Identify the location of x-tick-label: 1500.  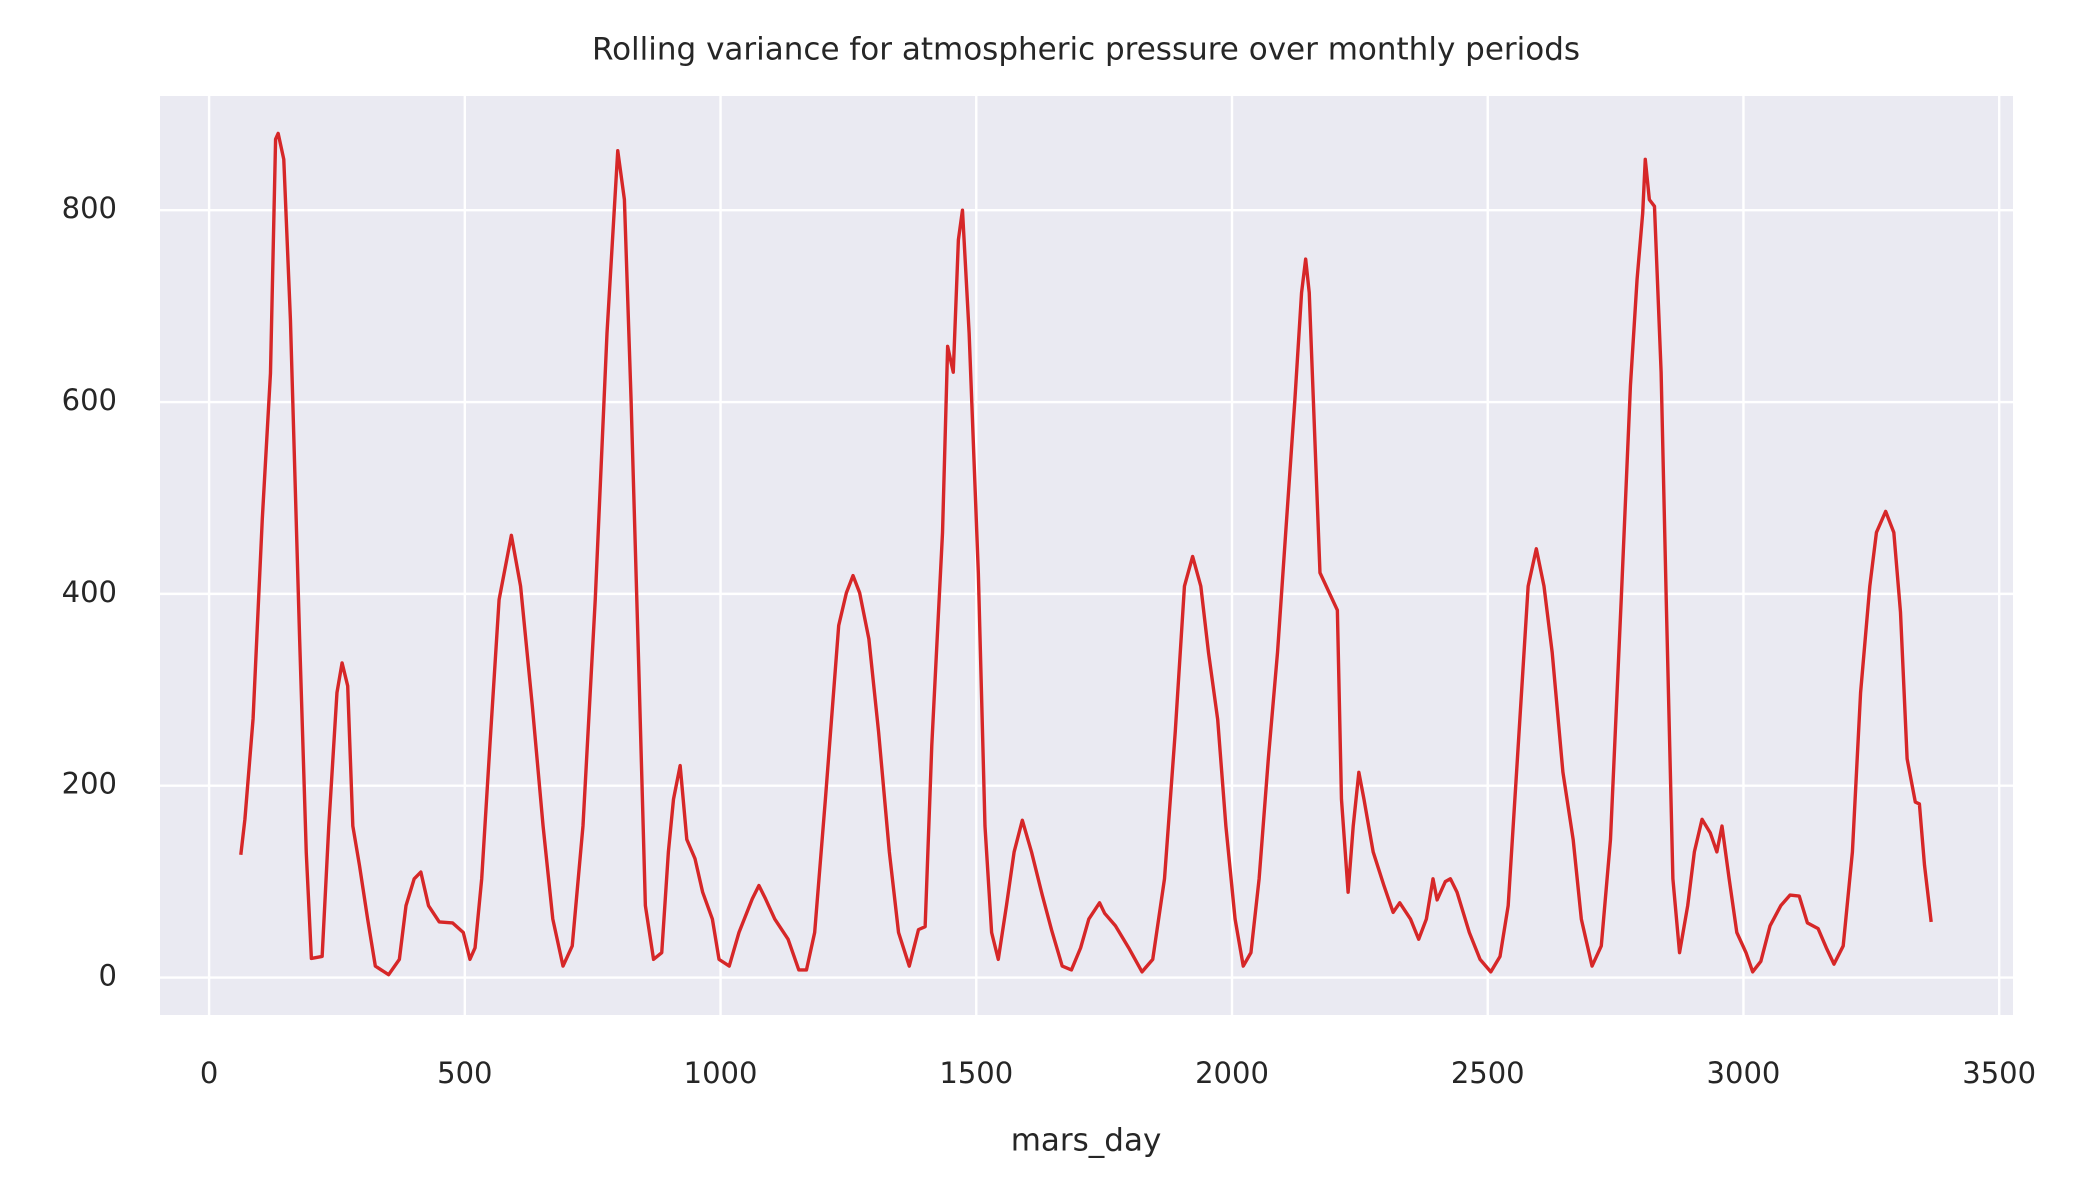
(976, 1073).